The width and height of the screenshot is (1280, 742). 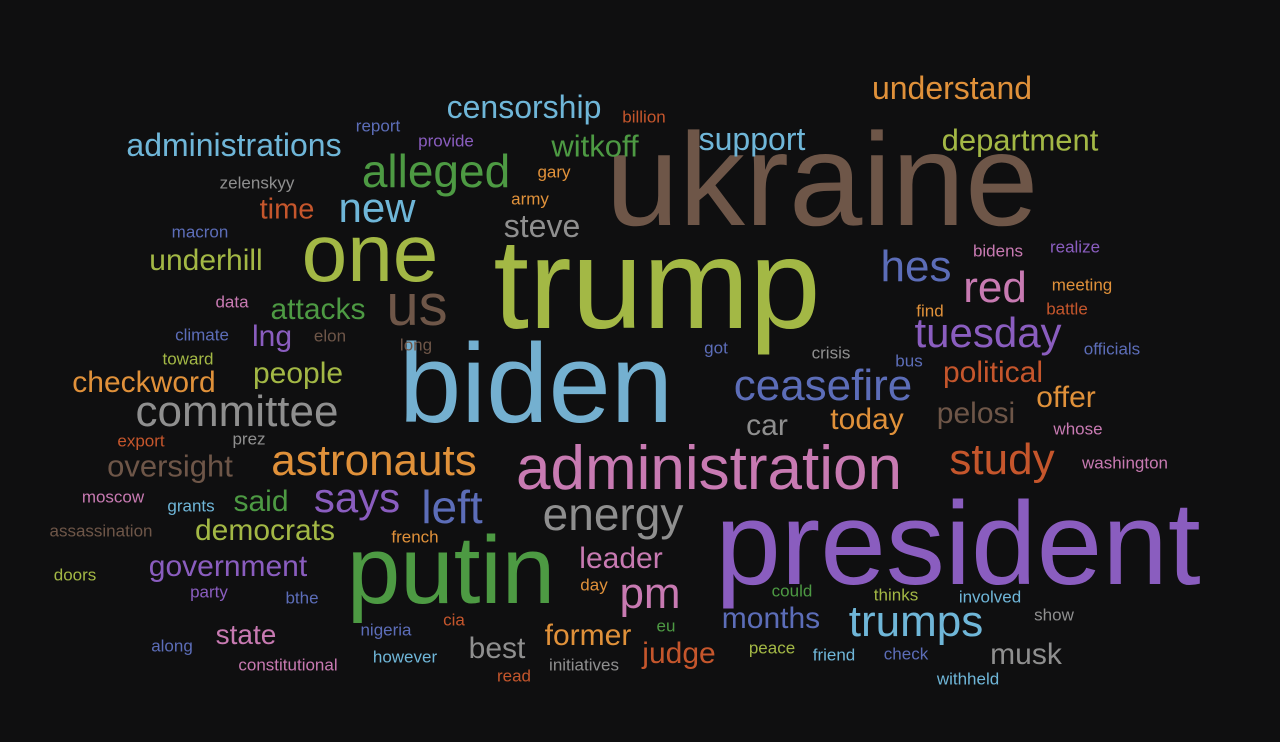 I want to click on word-alleged: alleged, so click(x=436, y=171).